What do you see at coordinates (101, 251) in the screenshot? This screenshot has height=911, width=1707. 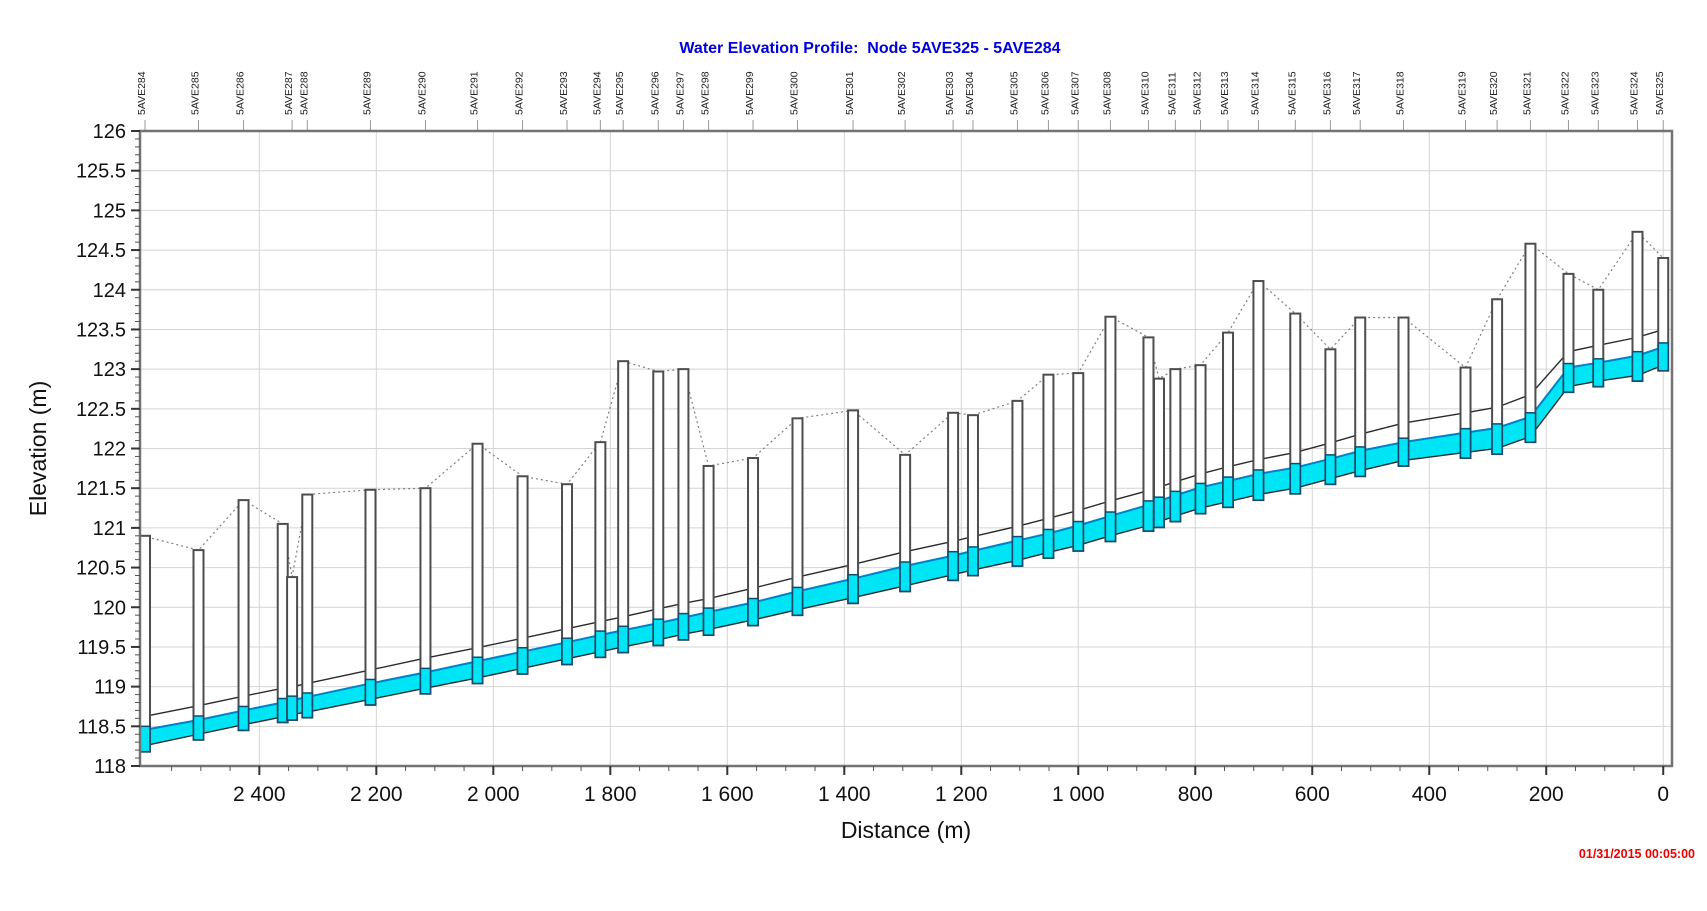 I see `y-tick-label: 124.5` at bounding box center [101, 251].